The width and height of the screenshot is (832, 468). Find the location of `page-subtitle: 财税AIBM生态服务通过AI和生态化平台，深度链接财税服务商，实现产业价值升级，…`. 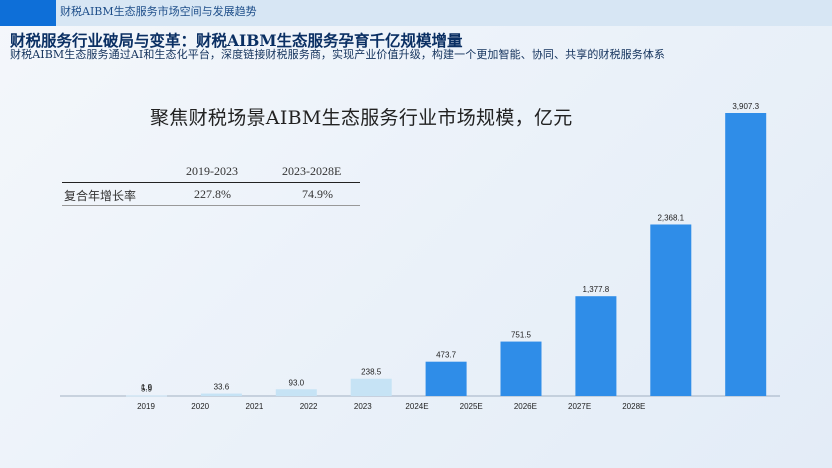

page-subtitle: 财税AIBM生态服务通过AI和生态化平台，深度链接财税服务商，实现产业价值升级，… is located at coordinates (338, 54).